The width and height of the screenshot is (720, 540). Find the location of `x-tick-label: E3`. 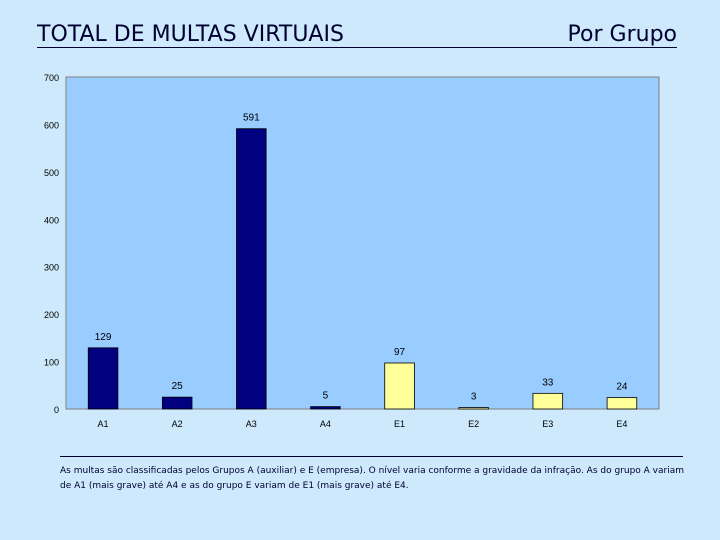

x-tick-label: E3 is located at coordinates (547, 424).